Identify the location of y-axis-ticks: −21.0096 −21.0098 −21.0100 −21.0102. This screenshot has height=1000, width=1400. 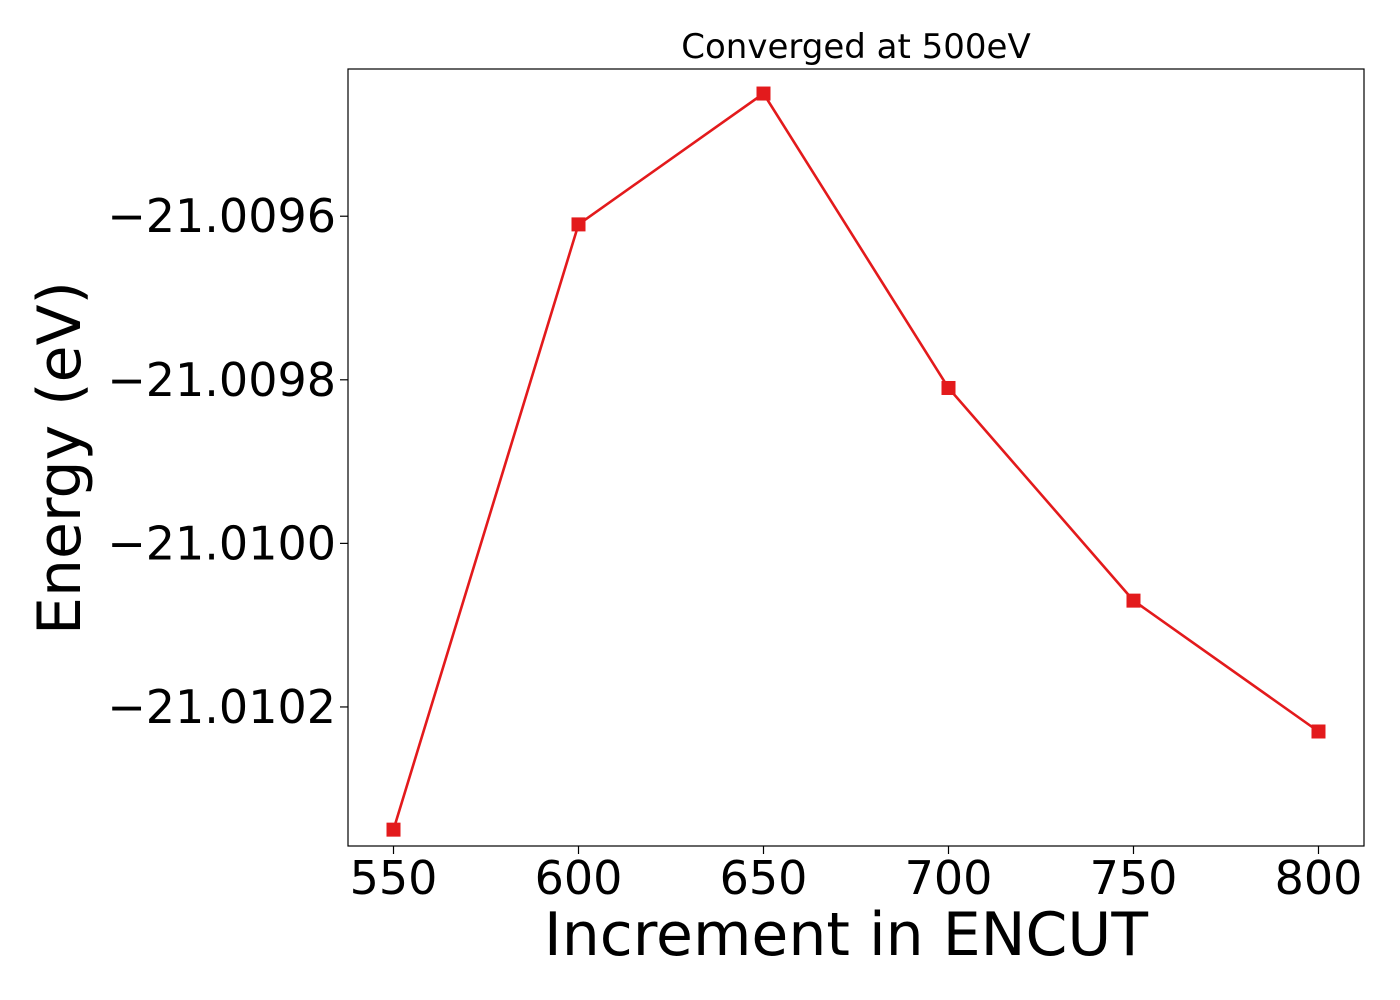
(227, 461).